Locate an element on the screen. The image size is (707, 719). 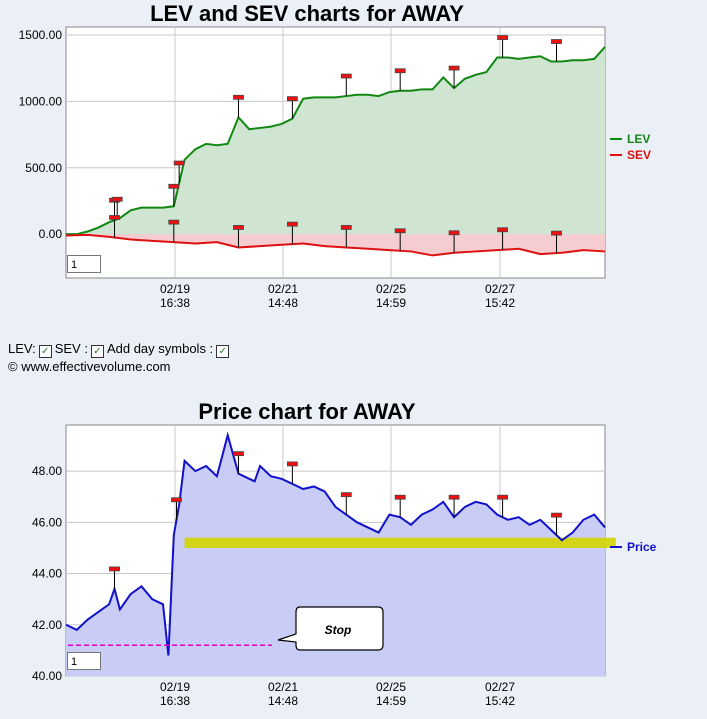
stop-annotation: Stop is located at coordinates (226, 628).